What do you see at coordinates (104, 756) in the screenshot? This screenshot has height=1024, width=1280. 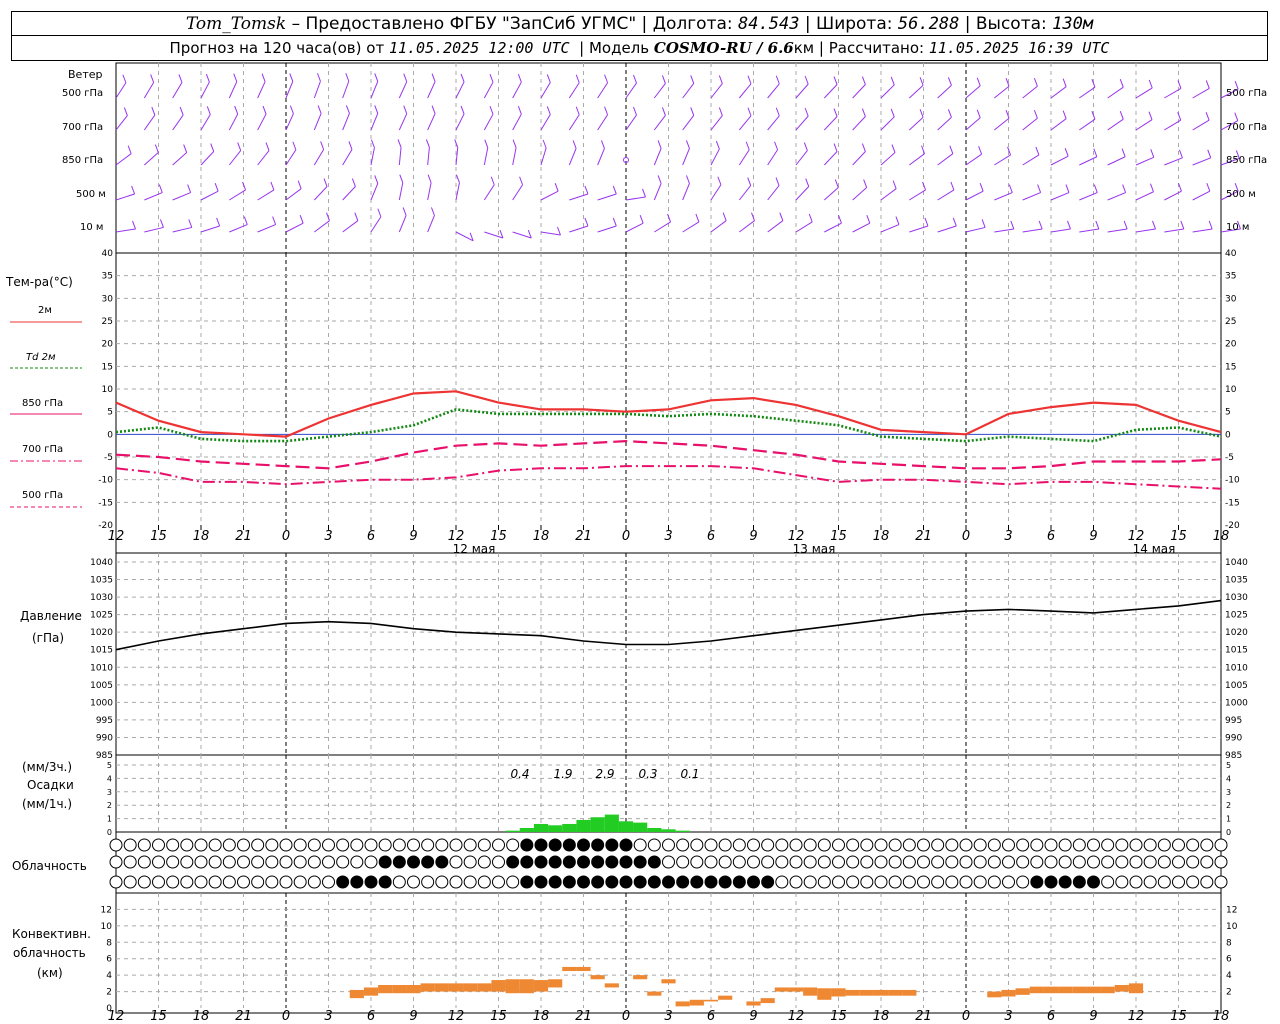 I see `pressure-ytick-left: 985` at bounding box center [104, 756].